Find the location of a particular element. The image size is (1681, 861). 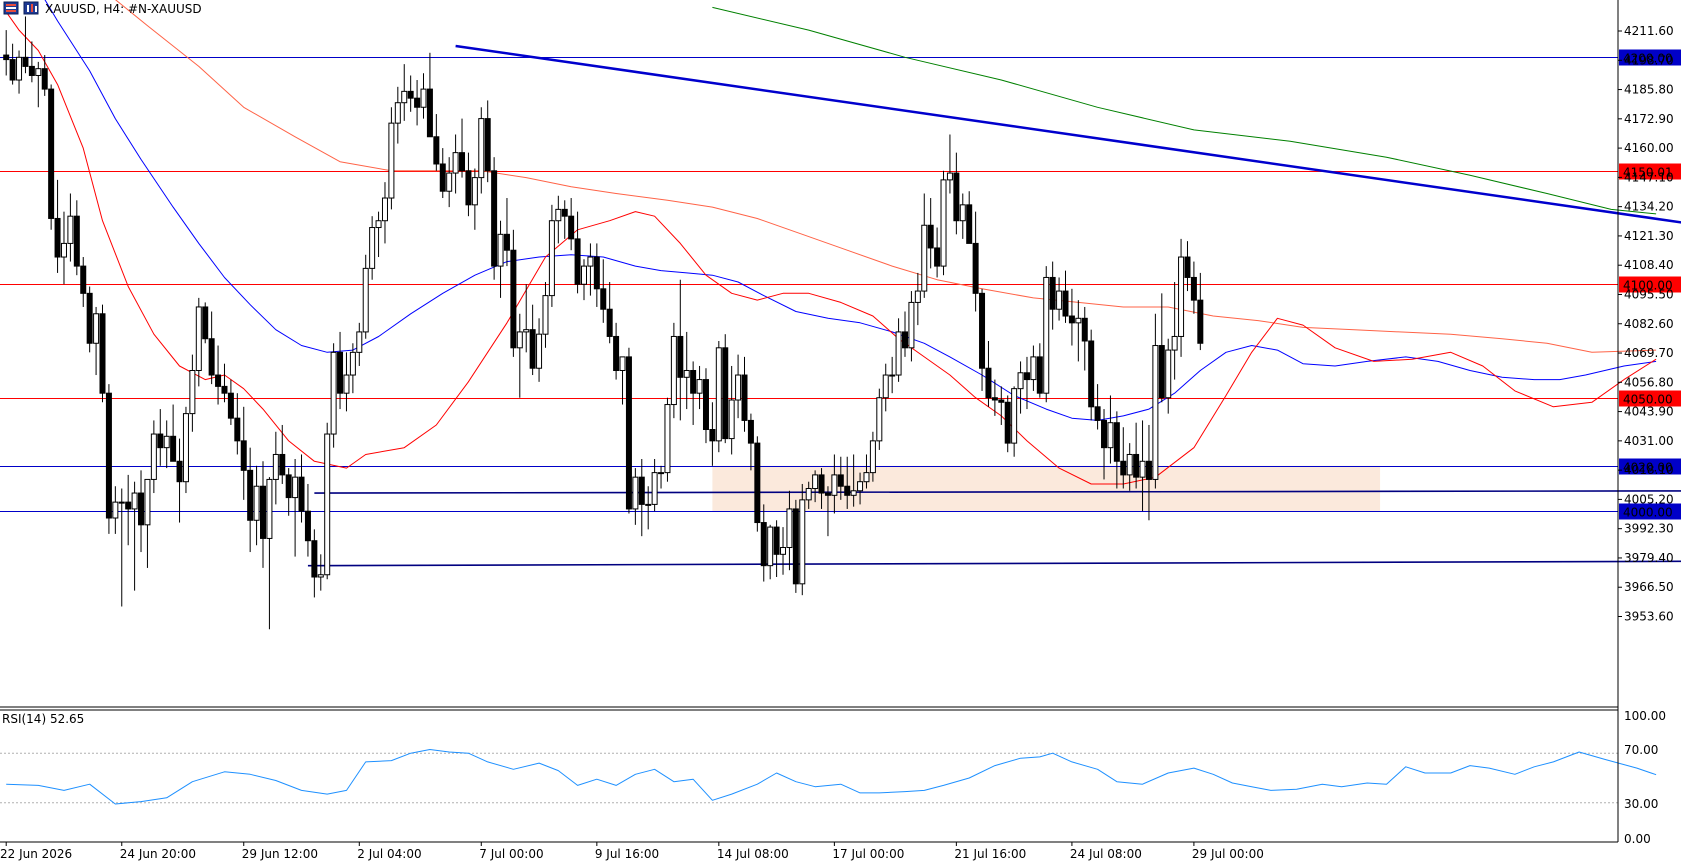

time-tick-label: 21 Jul 16:00 is located at coordinates (990, 854).